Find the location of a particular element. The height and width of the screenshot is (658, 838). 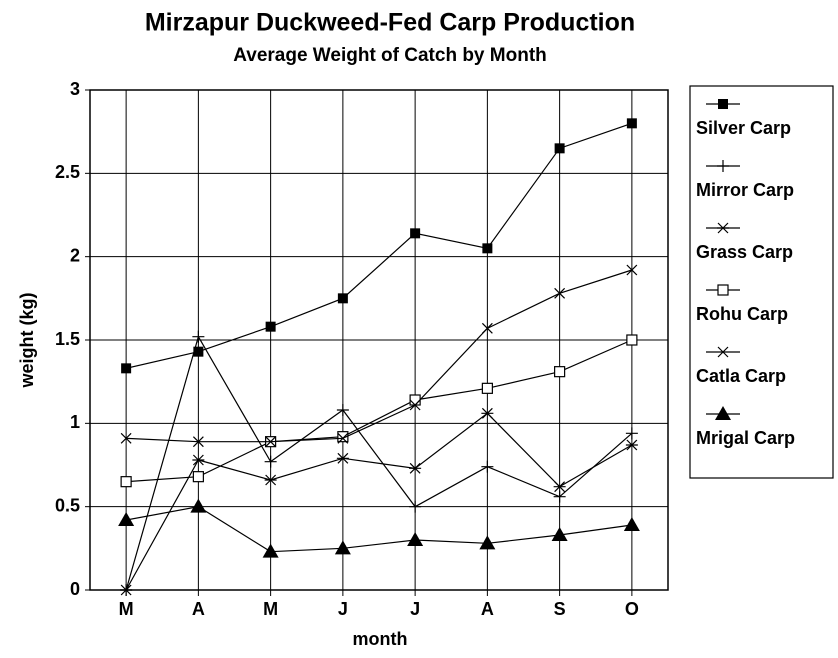

y-tick-label: 2.5 is located at coordinates (67, 172).